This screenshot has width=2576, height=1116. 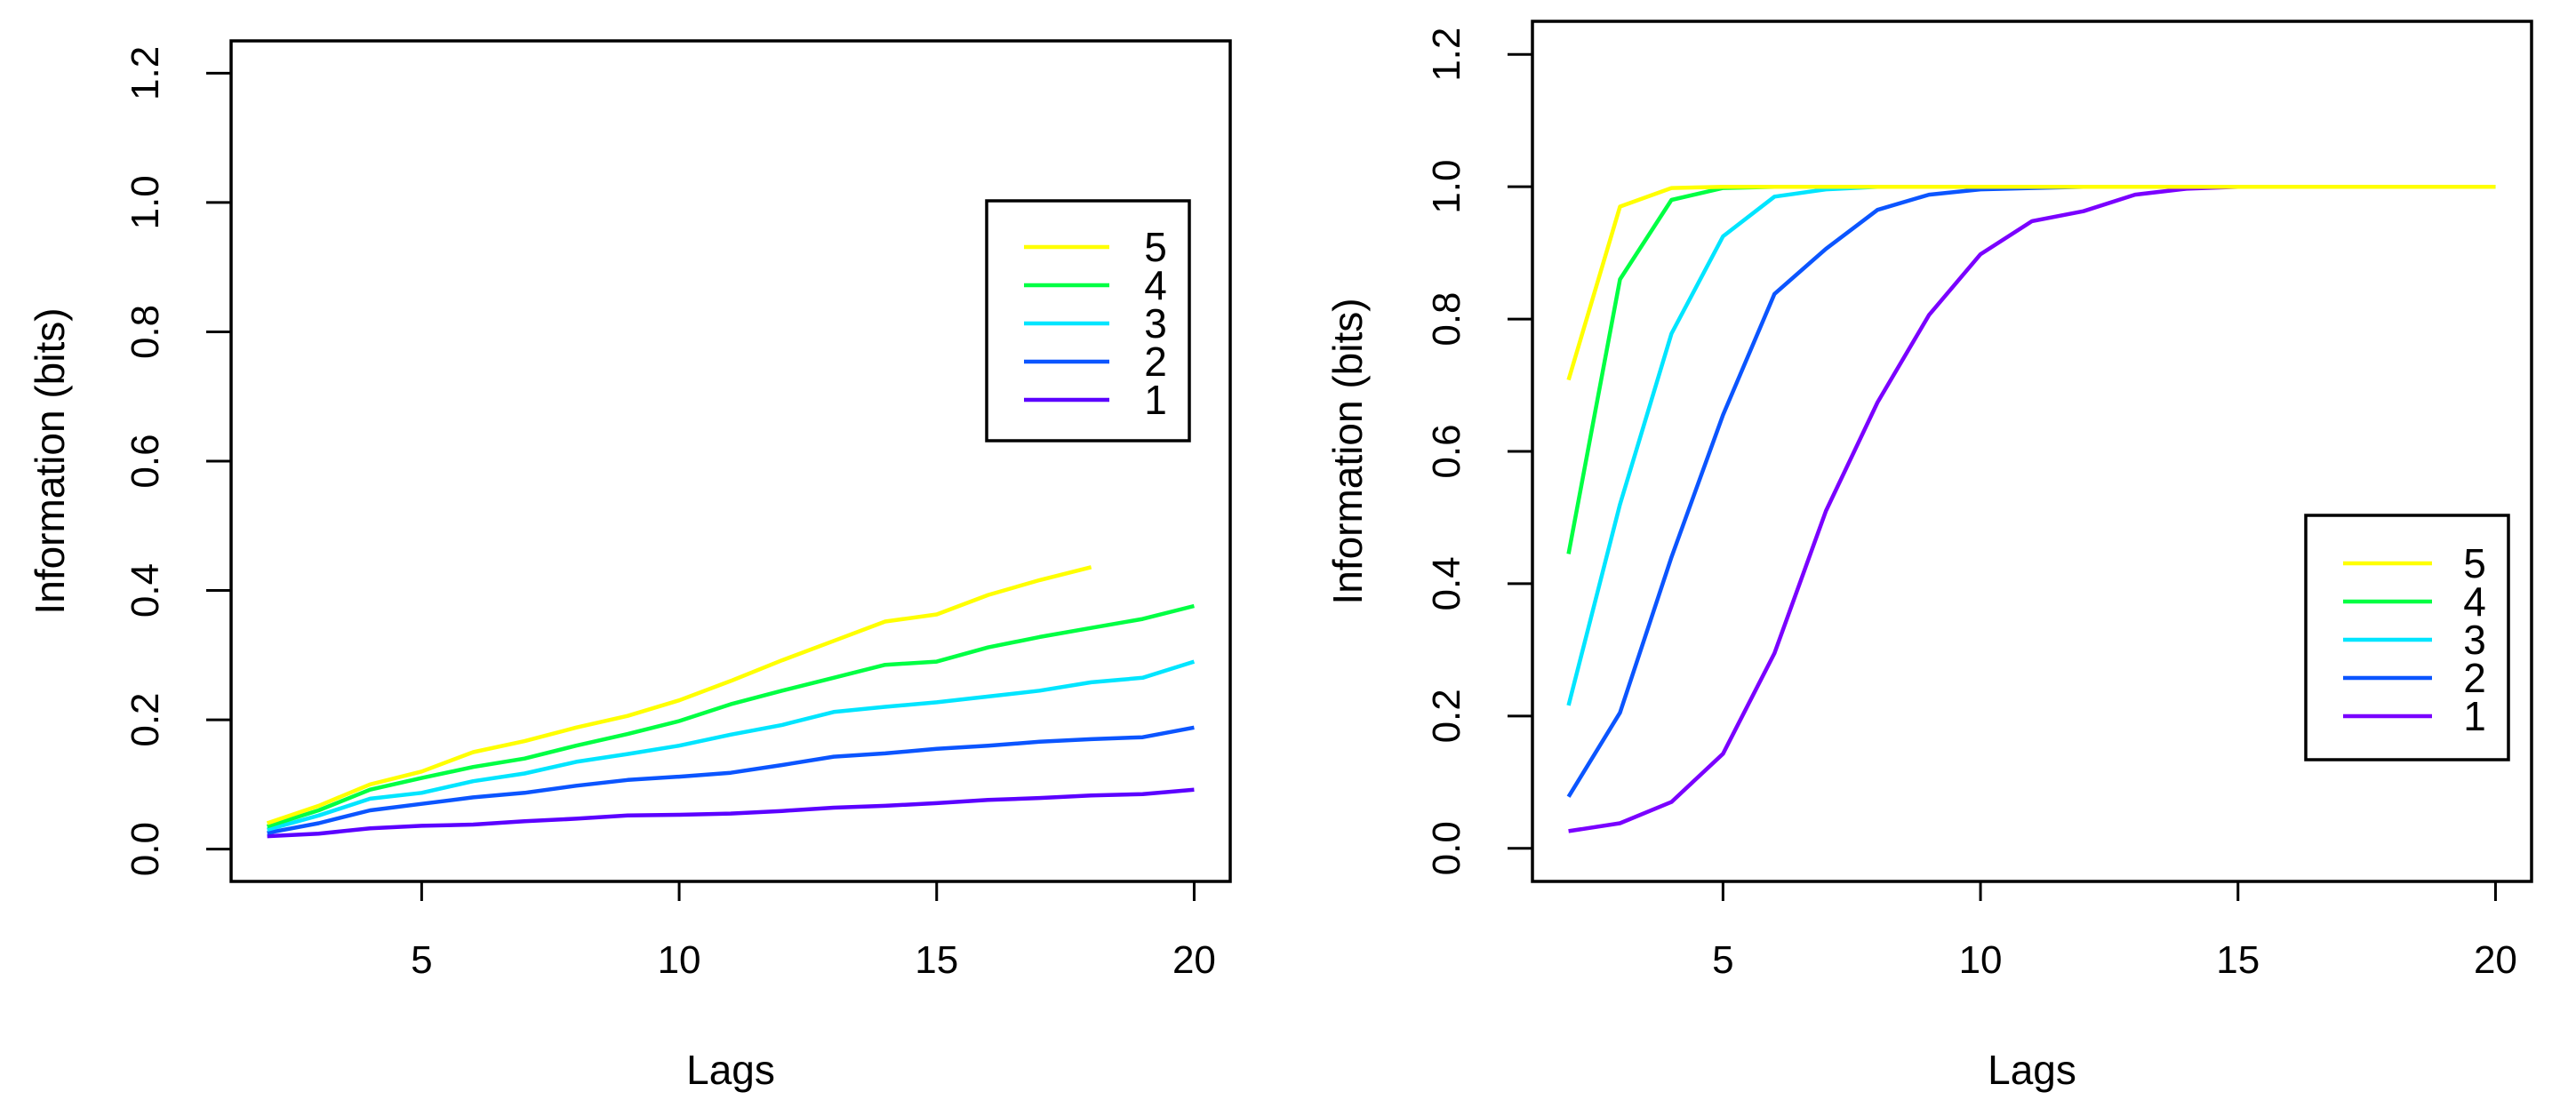 I want to click on series-lines, so click(x=731, y=702).